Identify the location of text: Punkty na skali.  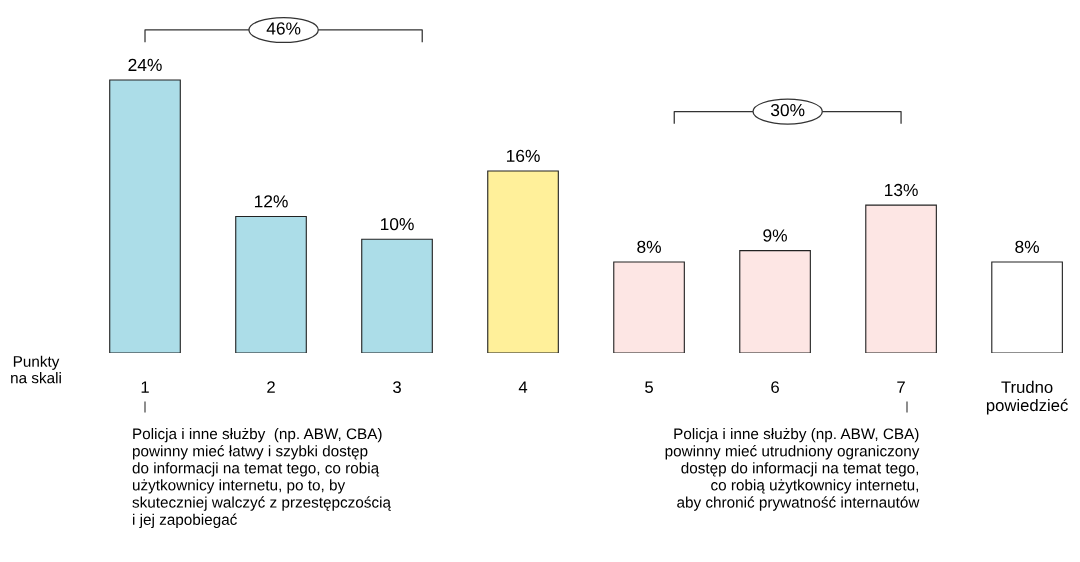
(36, 369).